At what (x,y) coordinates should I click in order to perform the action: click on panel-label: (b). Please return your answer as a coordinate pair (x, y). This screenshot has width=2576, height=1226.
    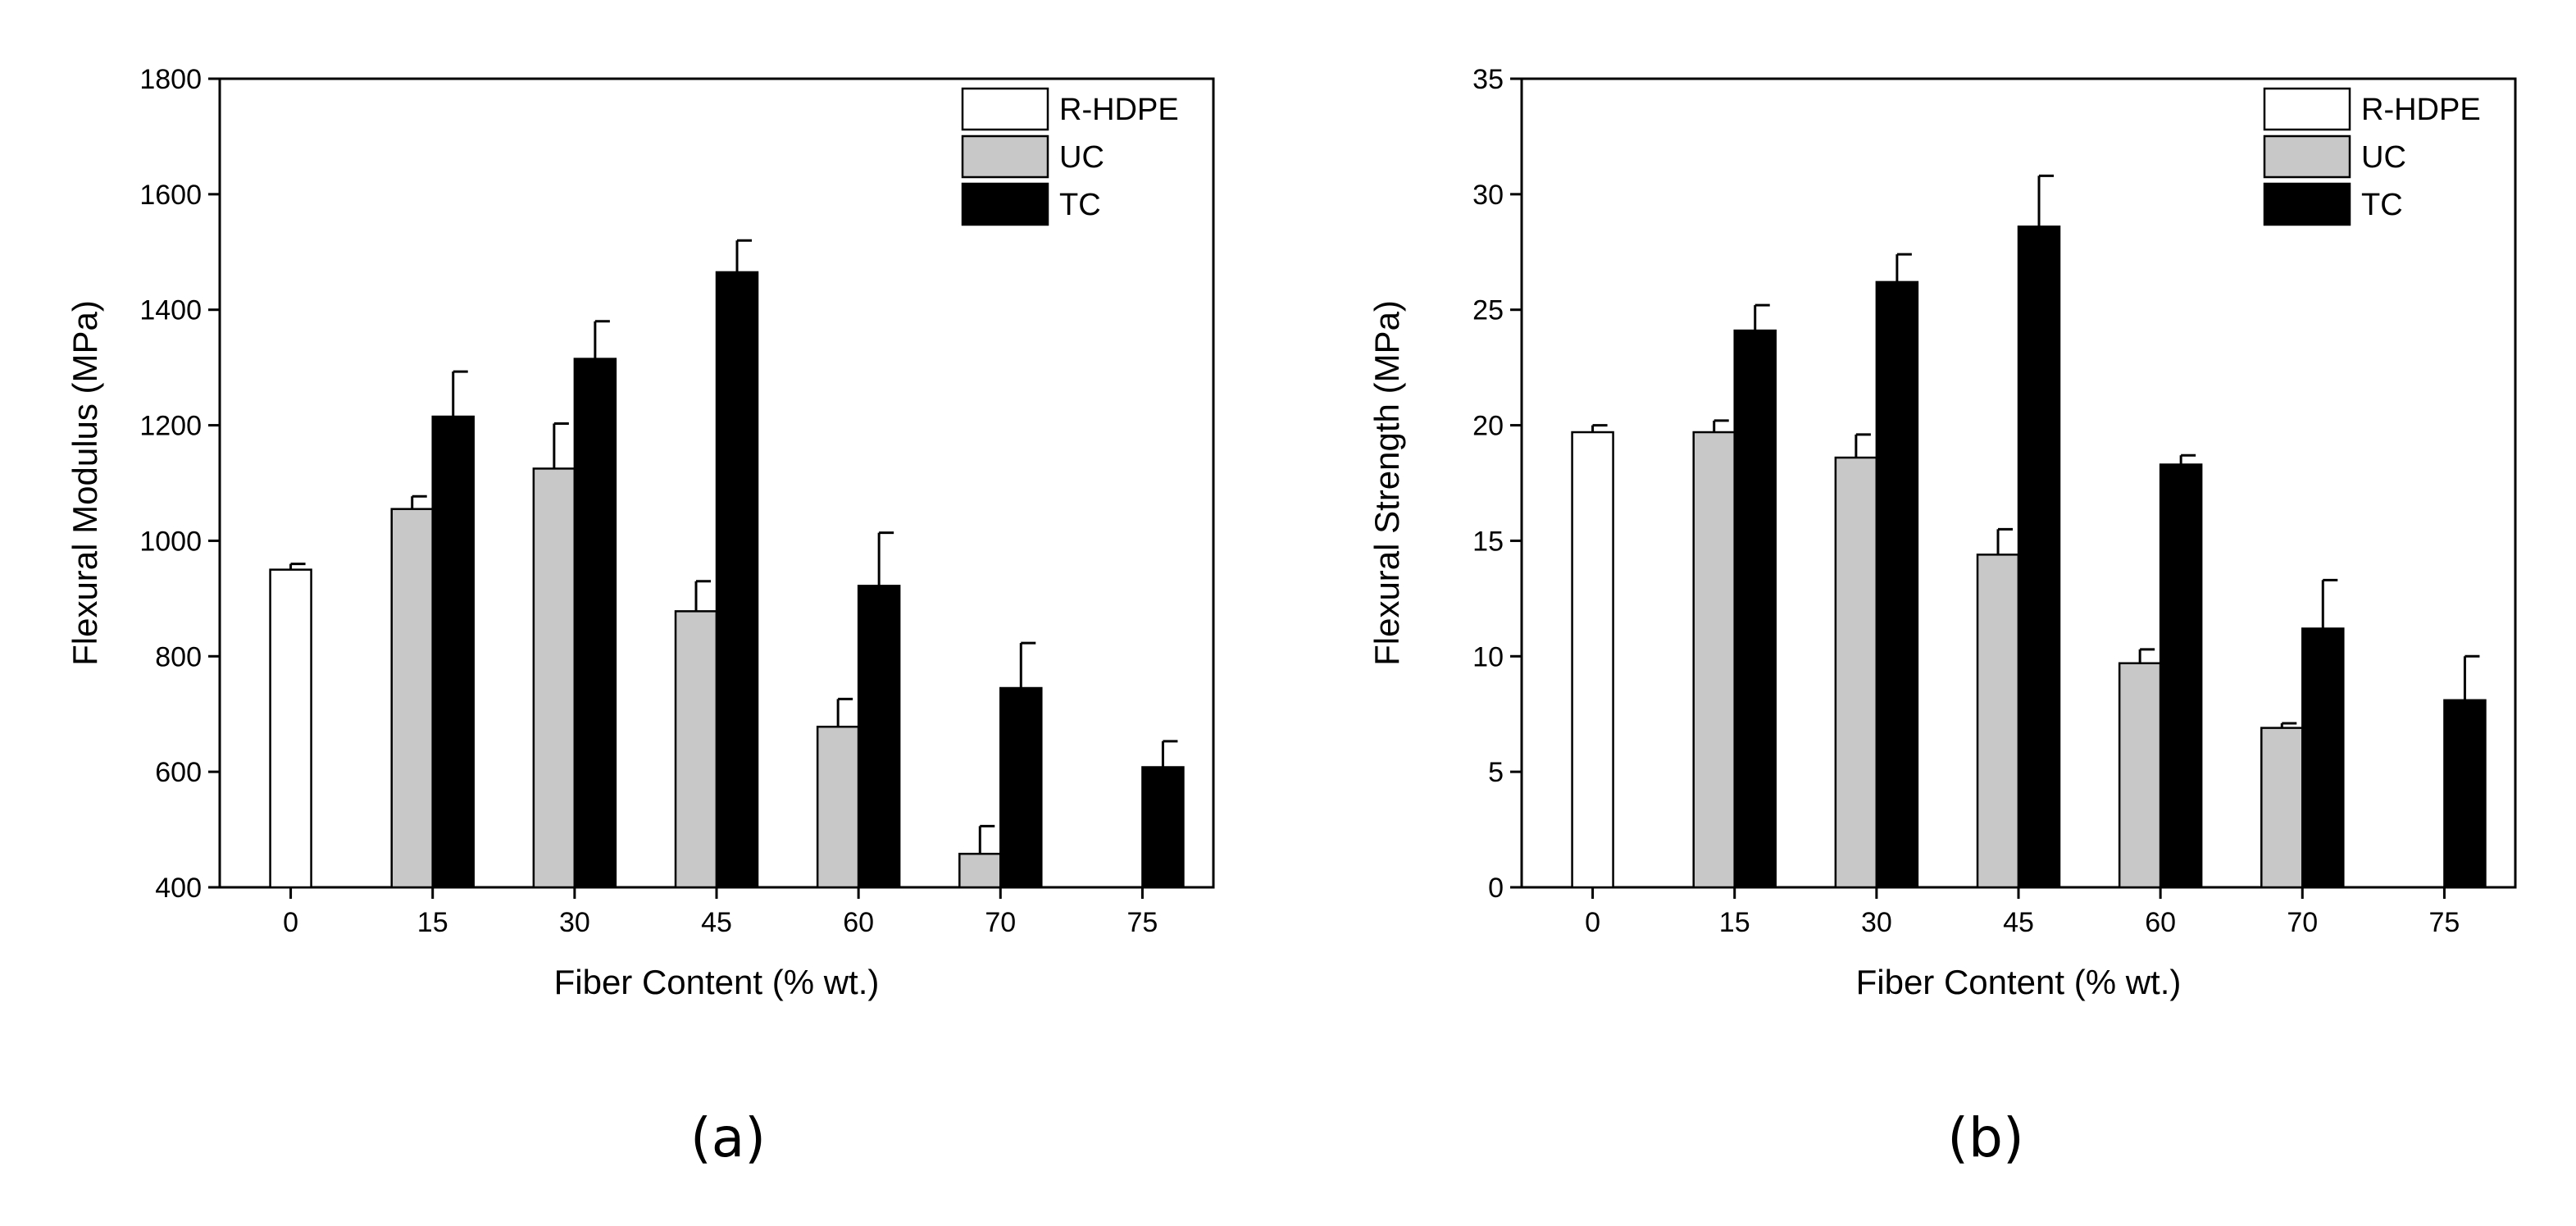
    Looking at the image, I should click on (1985, 1137).